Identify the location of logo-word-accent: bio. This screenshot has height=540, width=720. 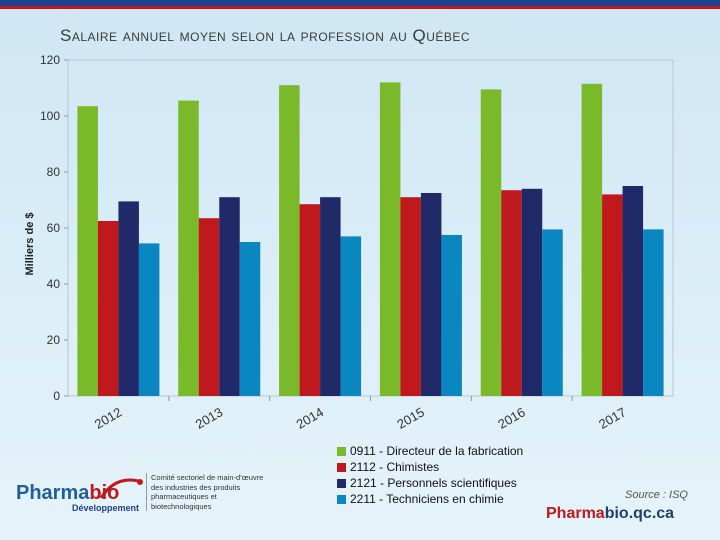
(104, 493).